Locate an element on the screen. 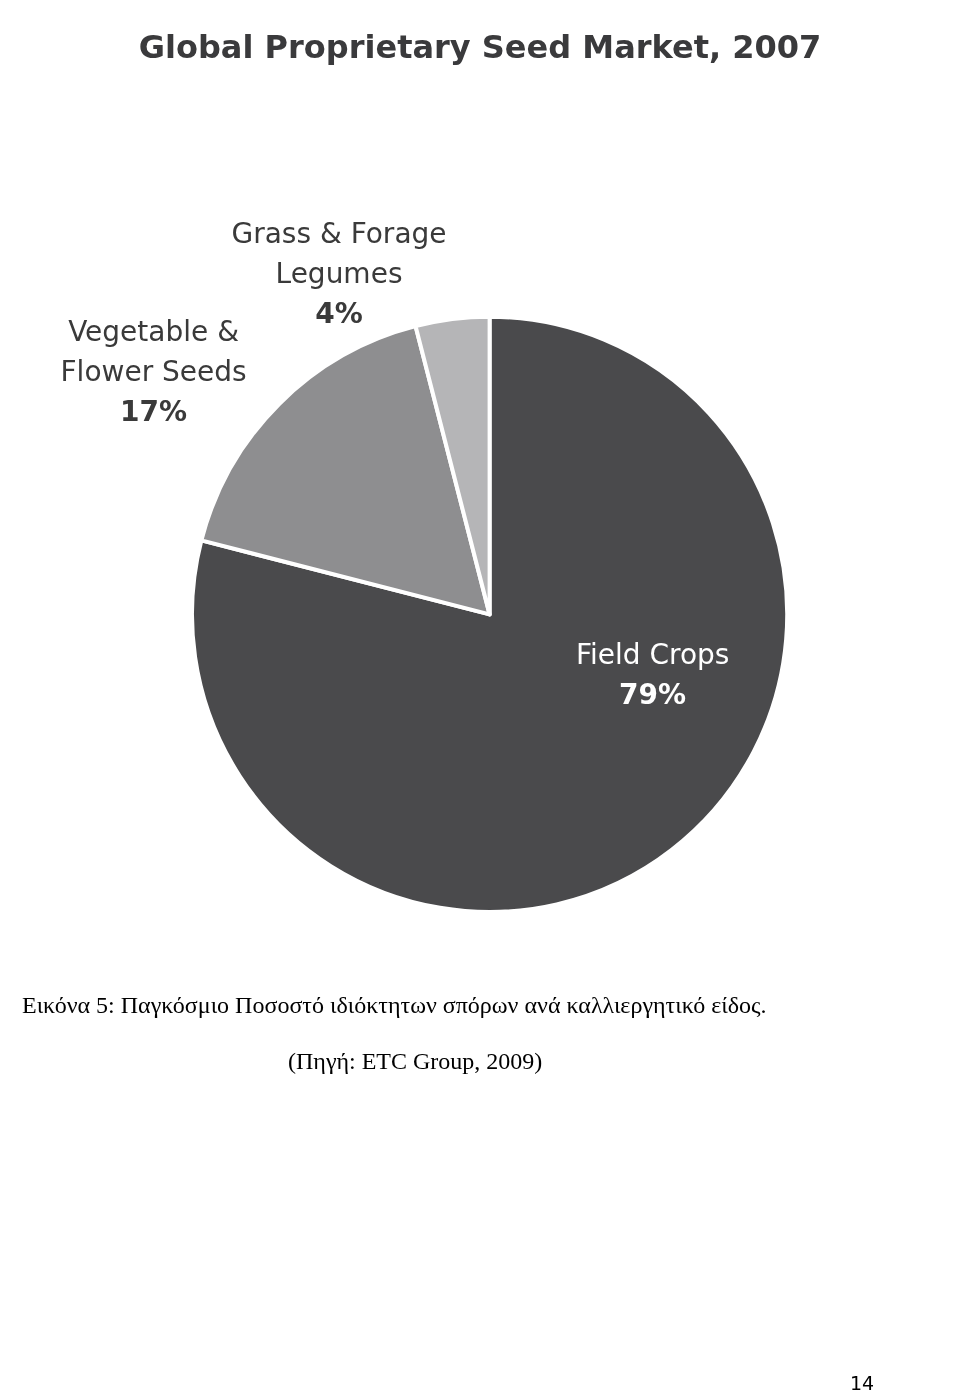 The height and width of the screenshot is (1396, 960). data-label: 79% is located at coordinates (653, 694).